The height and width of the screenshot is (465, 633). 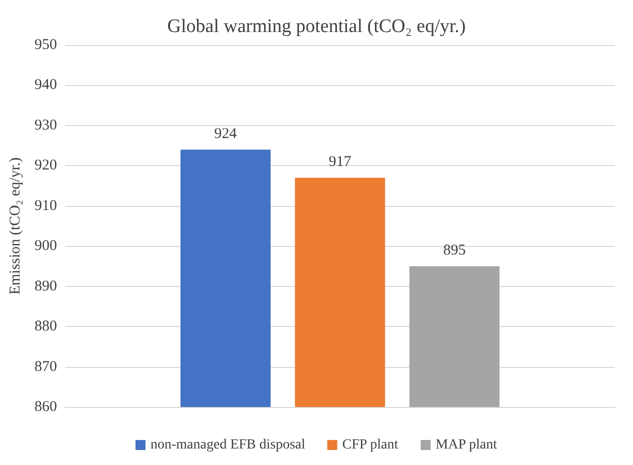 I want to click on y-tick-label: 920, so click(x=45, y=166).